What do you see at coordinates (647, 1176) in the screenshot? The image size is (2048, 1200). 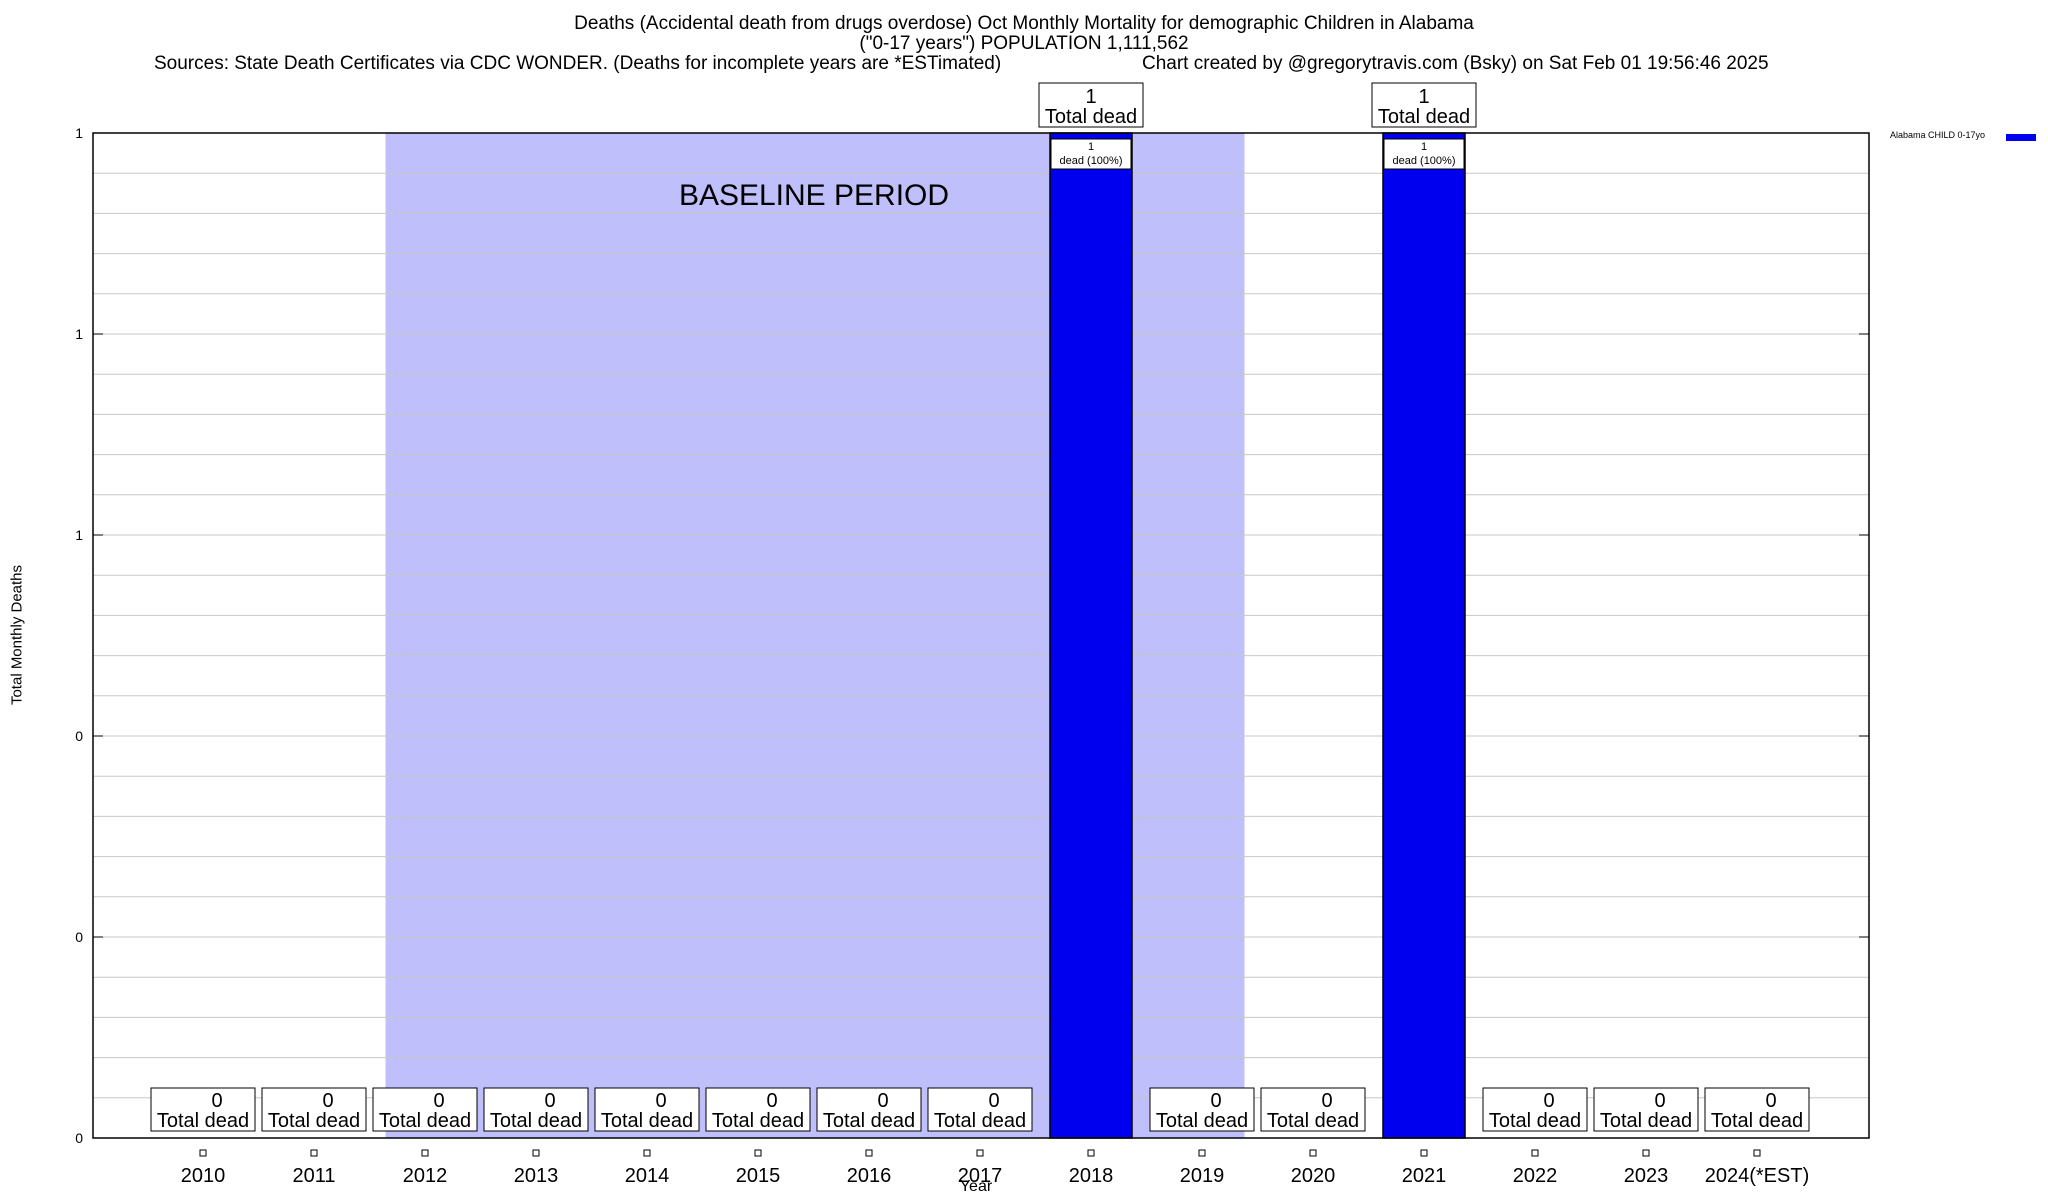 I see `x-tick-label: 2014` at bounding box center [647, 1176].